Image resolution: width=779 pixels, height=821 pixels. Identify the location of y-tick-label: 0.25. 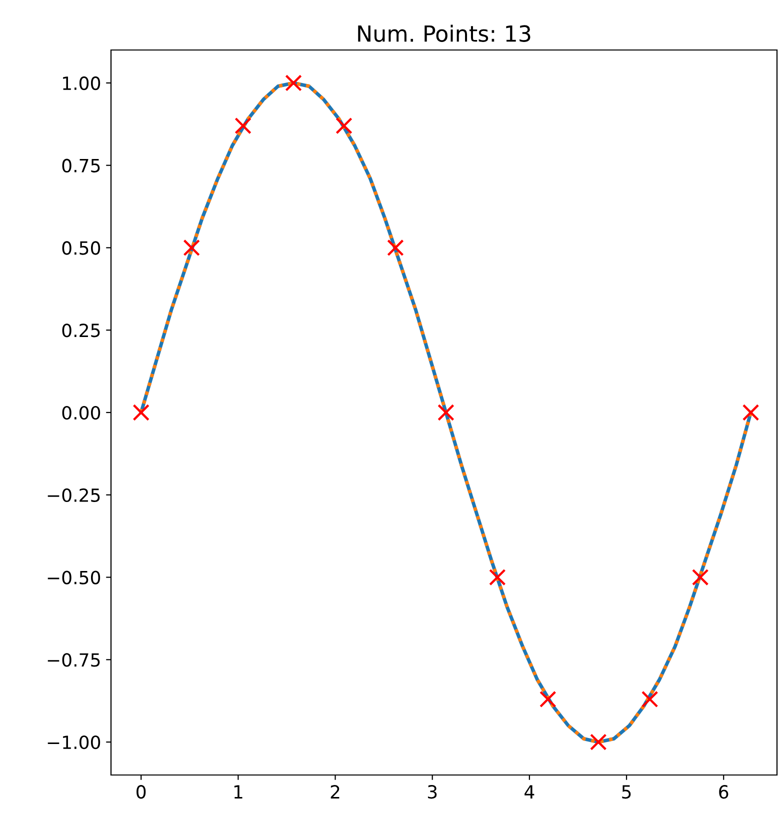
(81, 331).